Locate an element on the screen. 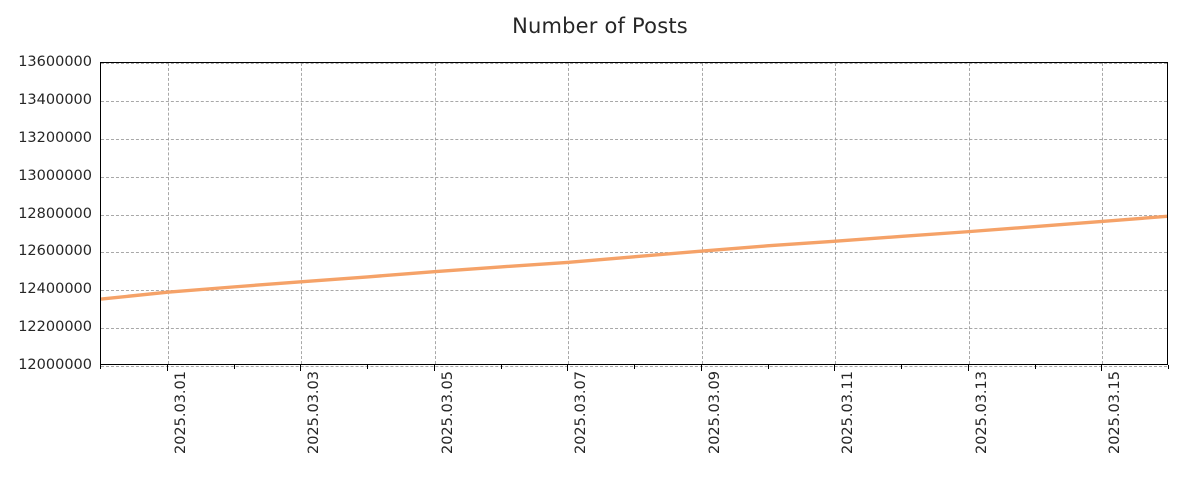 Image resolution: width=1200 pixels, height=500 pixels. chart-title: Number of Posts is located at coordinates (600, 26).